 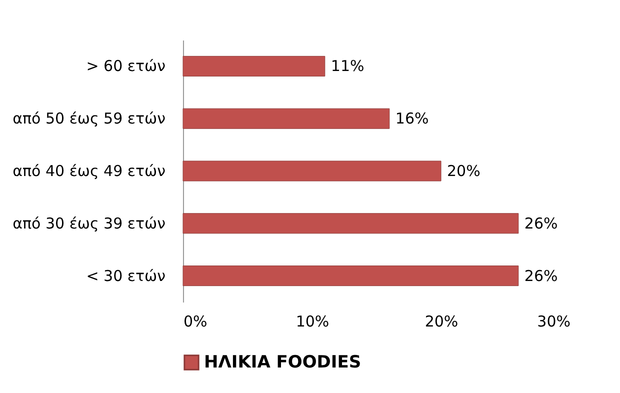 I want to click on legend-label: ΗΛΙΚΙΑ FOODIES, so click(x=283, y=362).